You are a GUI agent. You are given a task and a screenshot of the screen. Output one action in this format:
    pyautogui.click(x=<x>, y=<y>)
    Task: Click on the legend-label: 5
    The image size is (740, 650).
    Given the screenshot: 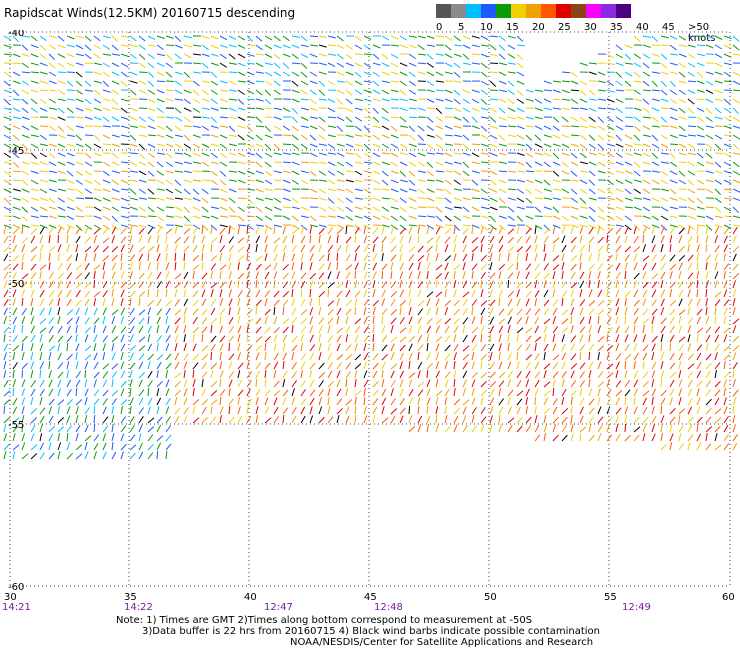 What is the action you would take?
    pyautogui.click(x=461, y=27)
    